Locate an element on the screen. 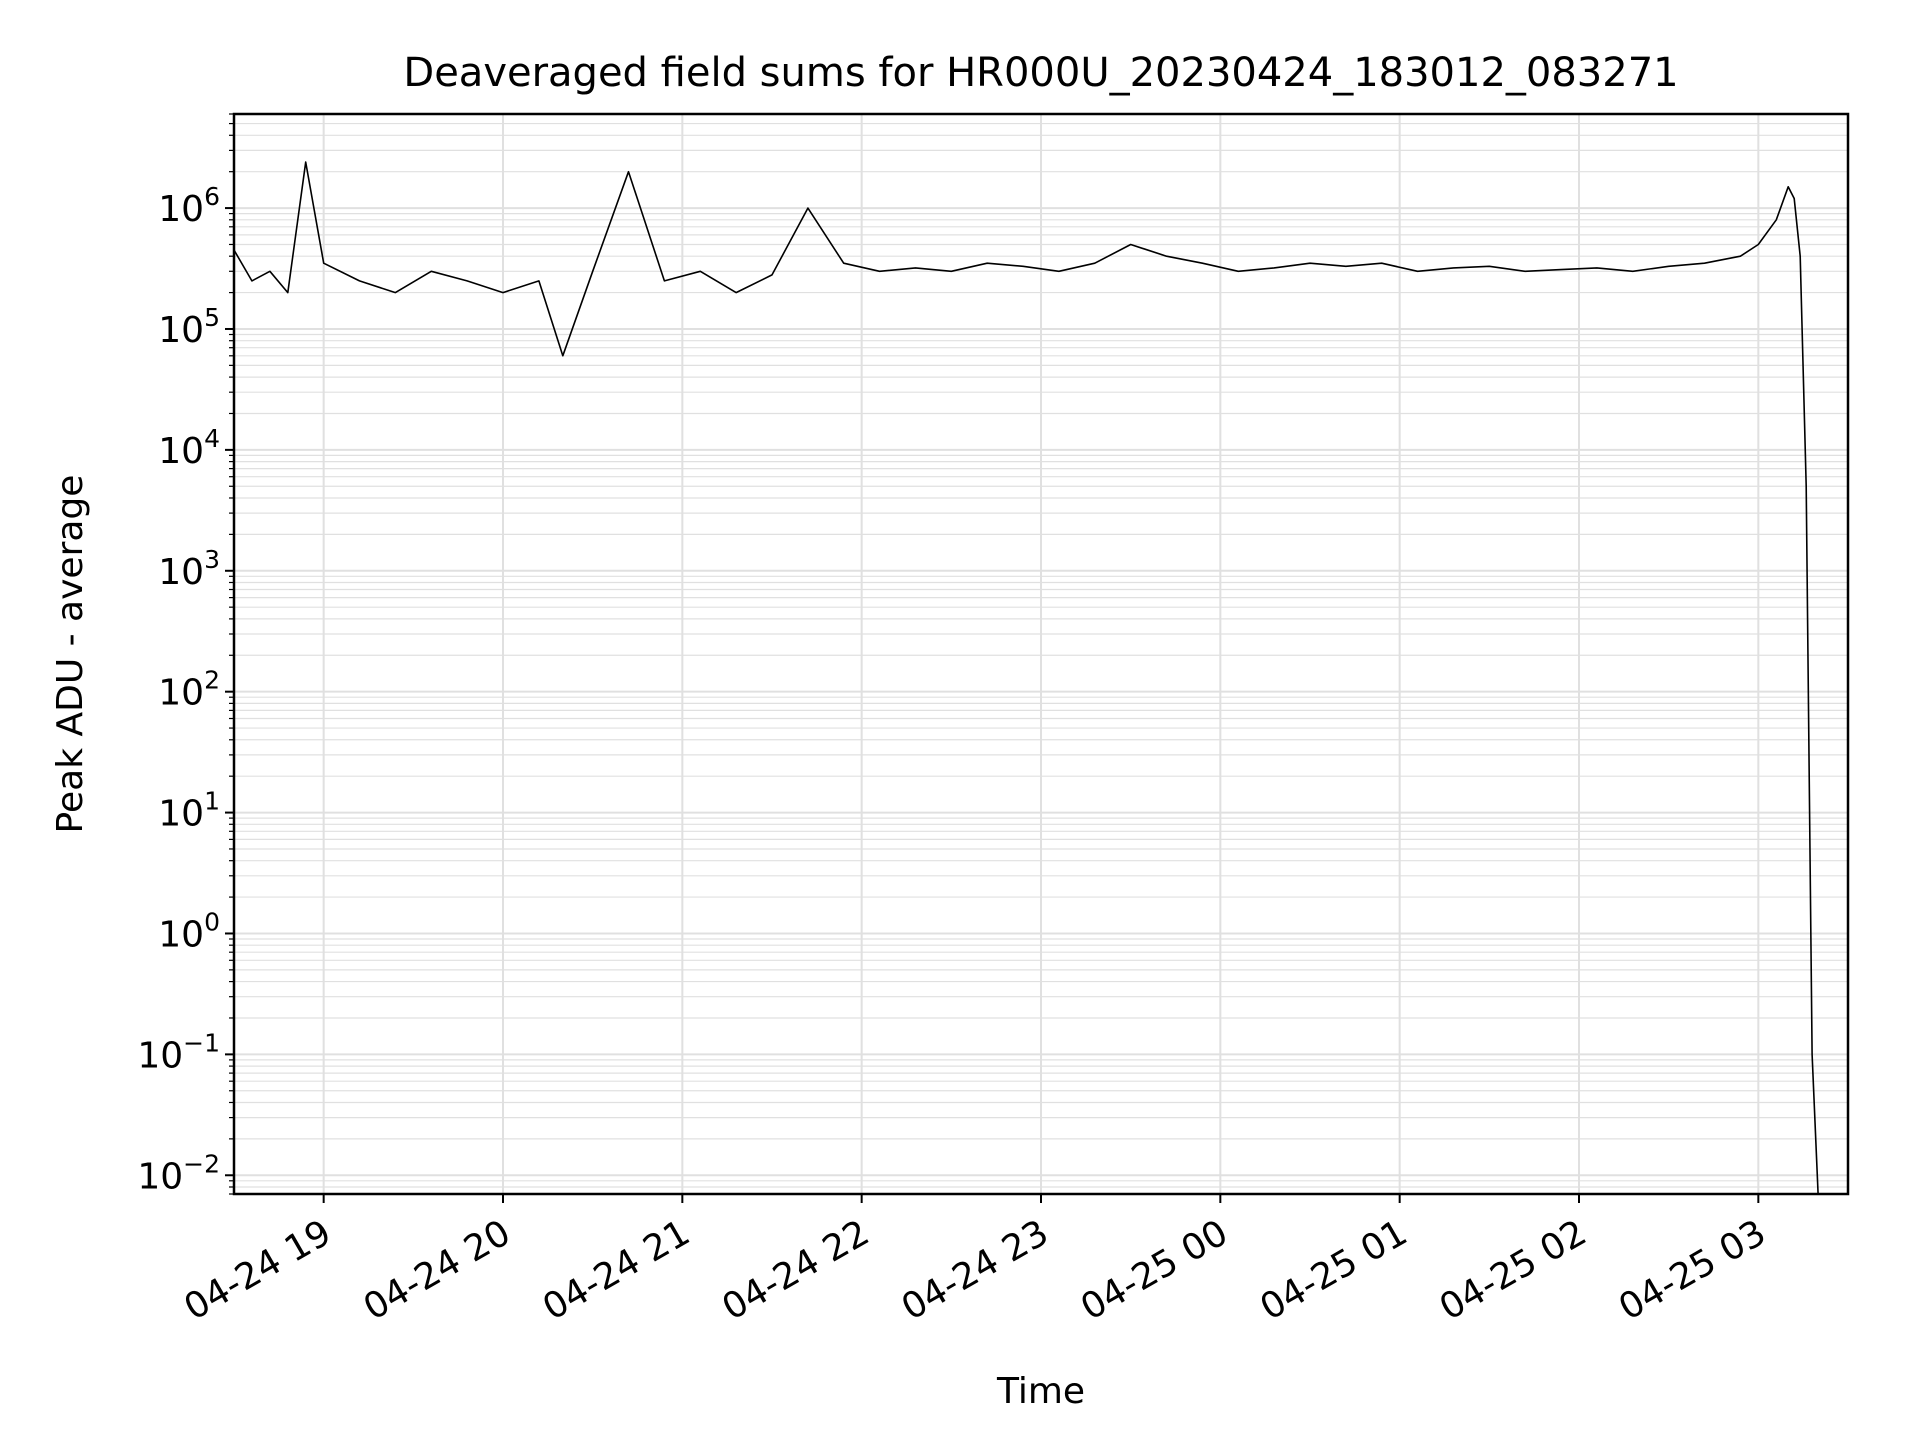  y-tick-label: 10⁰ is located at coordinates (189, 931).